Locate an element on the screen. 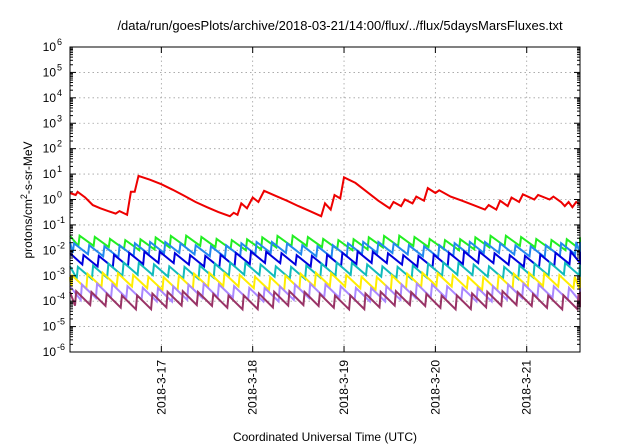 This screenshot has height=448, width=640. y-tick-label: 10³ is located at coordinates (52, 121).